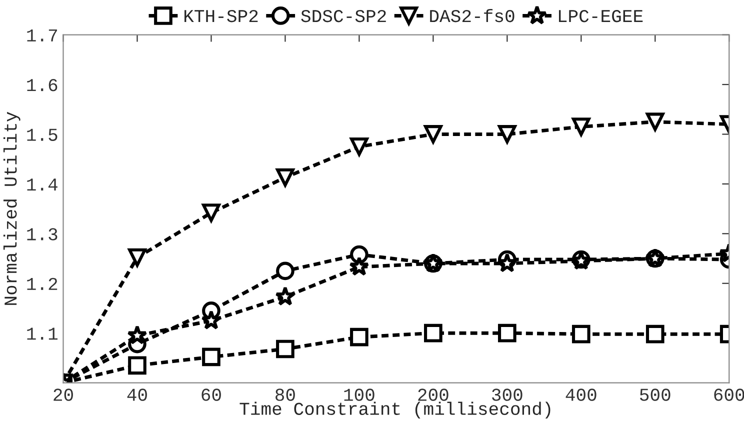  I want to click on x-tick-label: 100, so click(359, 394).